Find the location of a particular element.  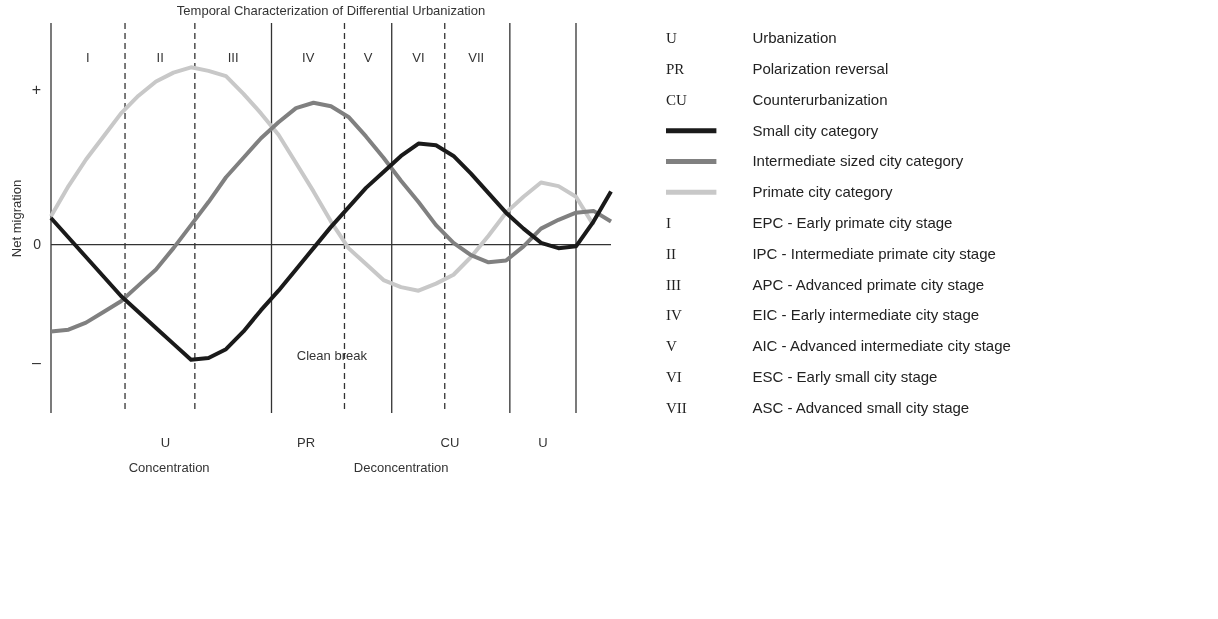

text: Polarization reversal is located at coordinates (820, 69).